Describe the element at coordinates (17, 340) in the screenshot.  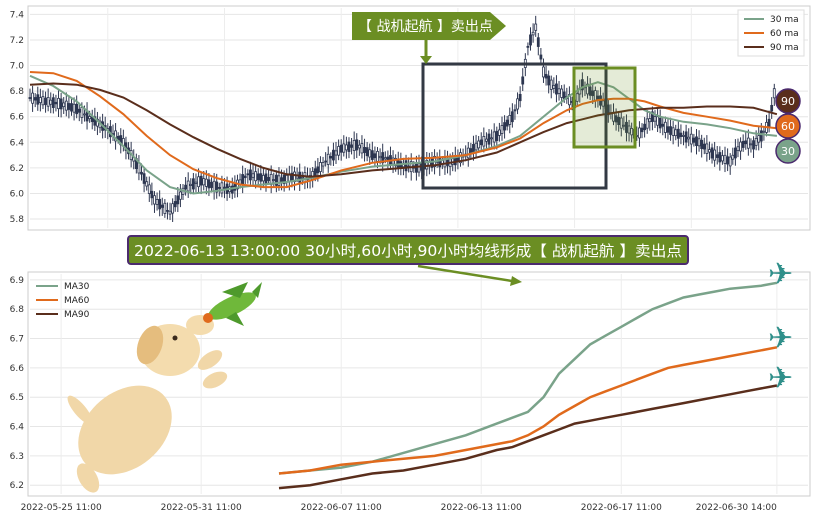
I see `bottom-y-tick-label: 6.7` at that location.